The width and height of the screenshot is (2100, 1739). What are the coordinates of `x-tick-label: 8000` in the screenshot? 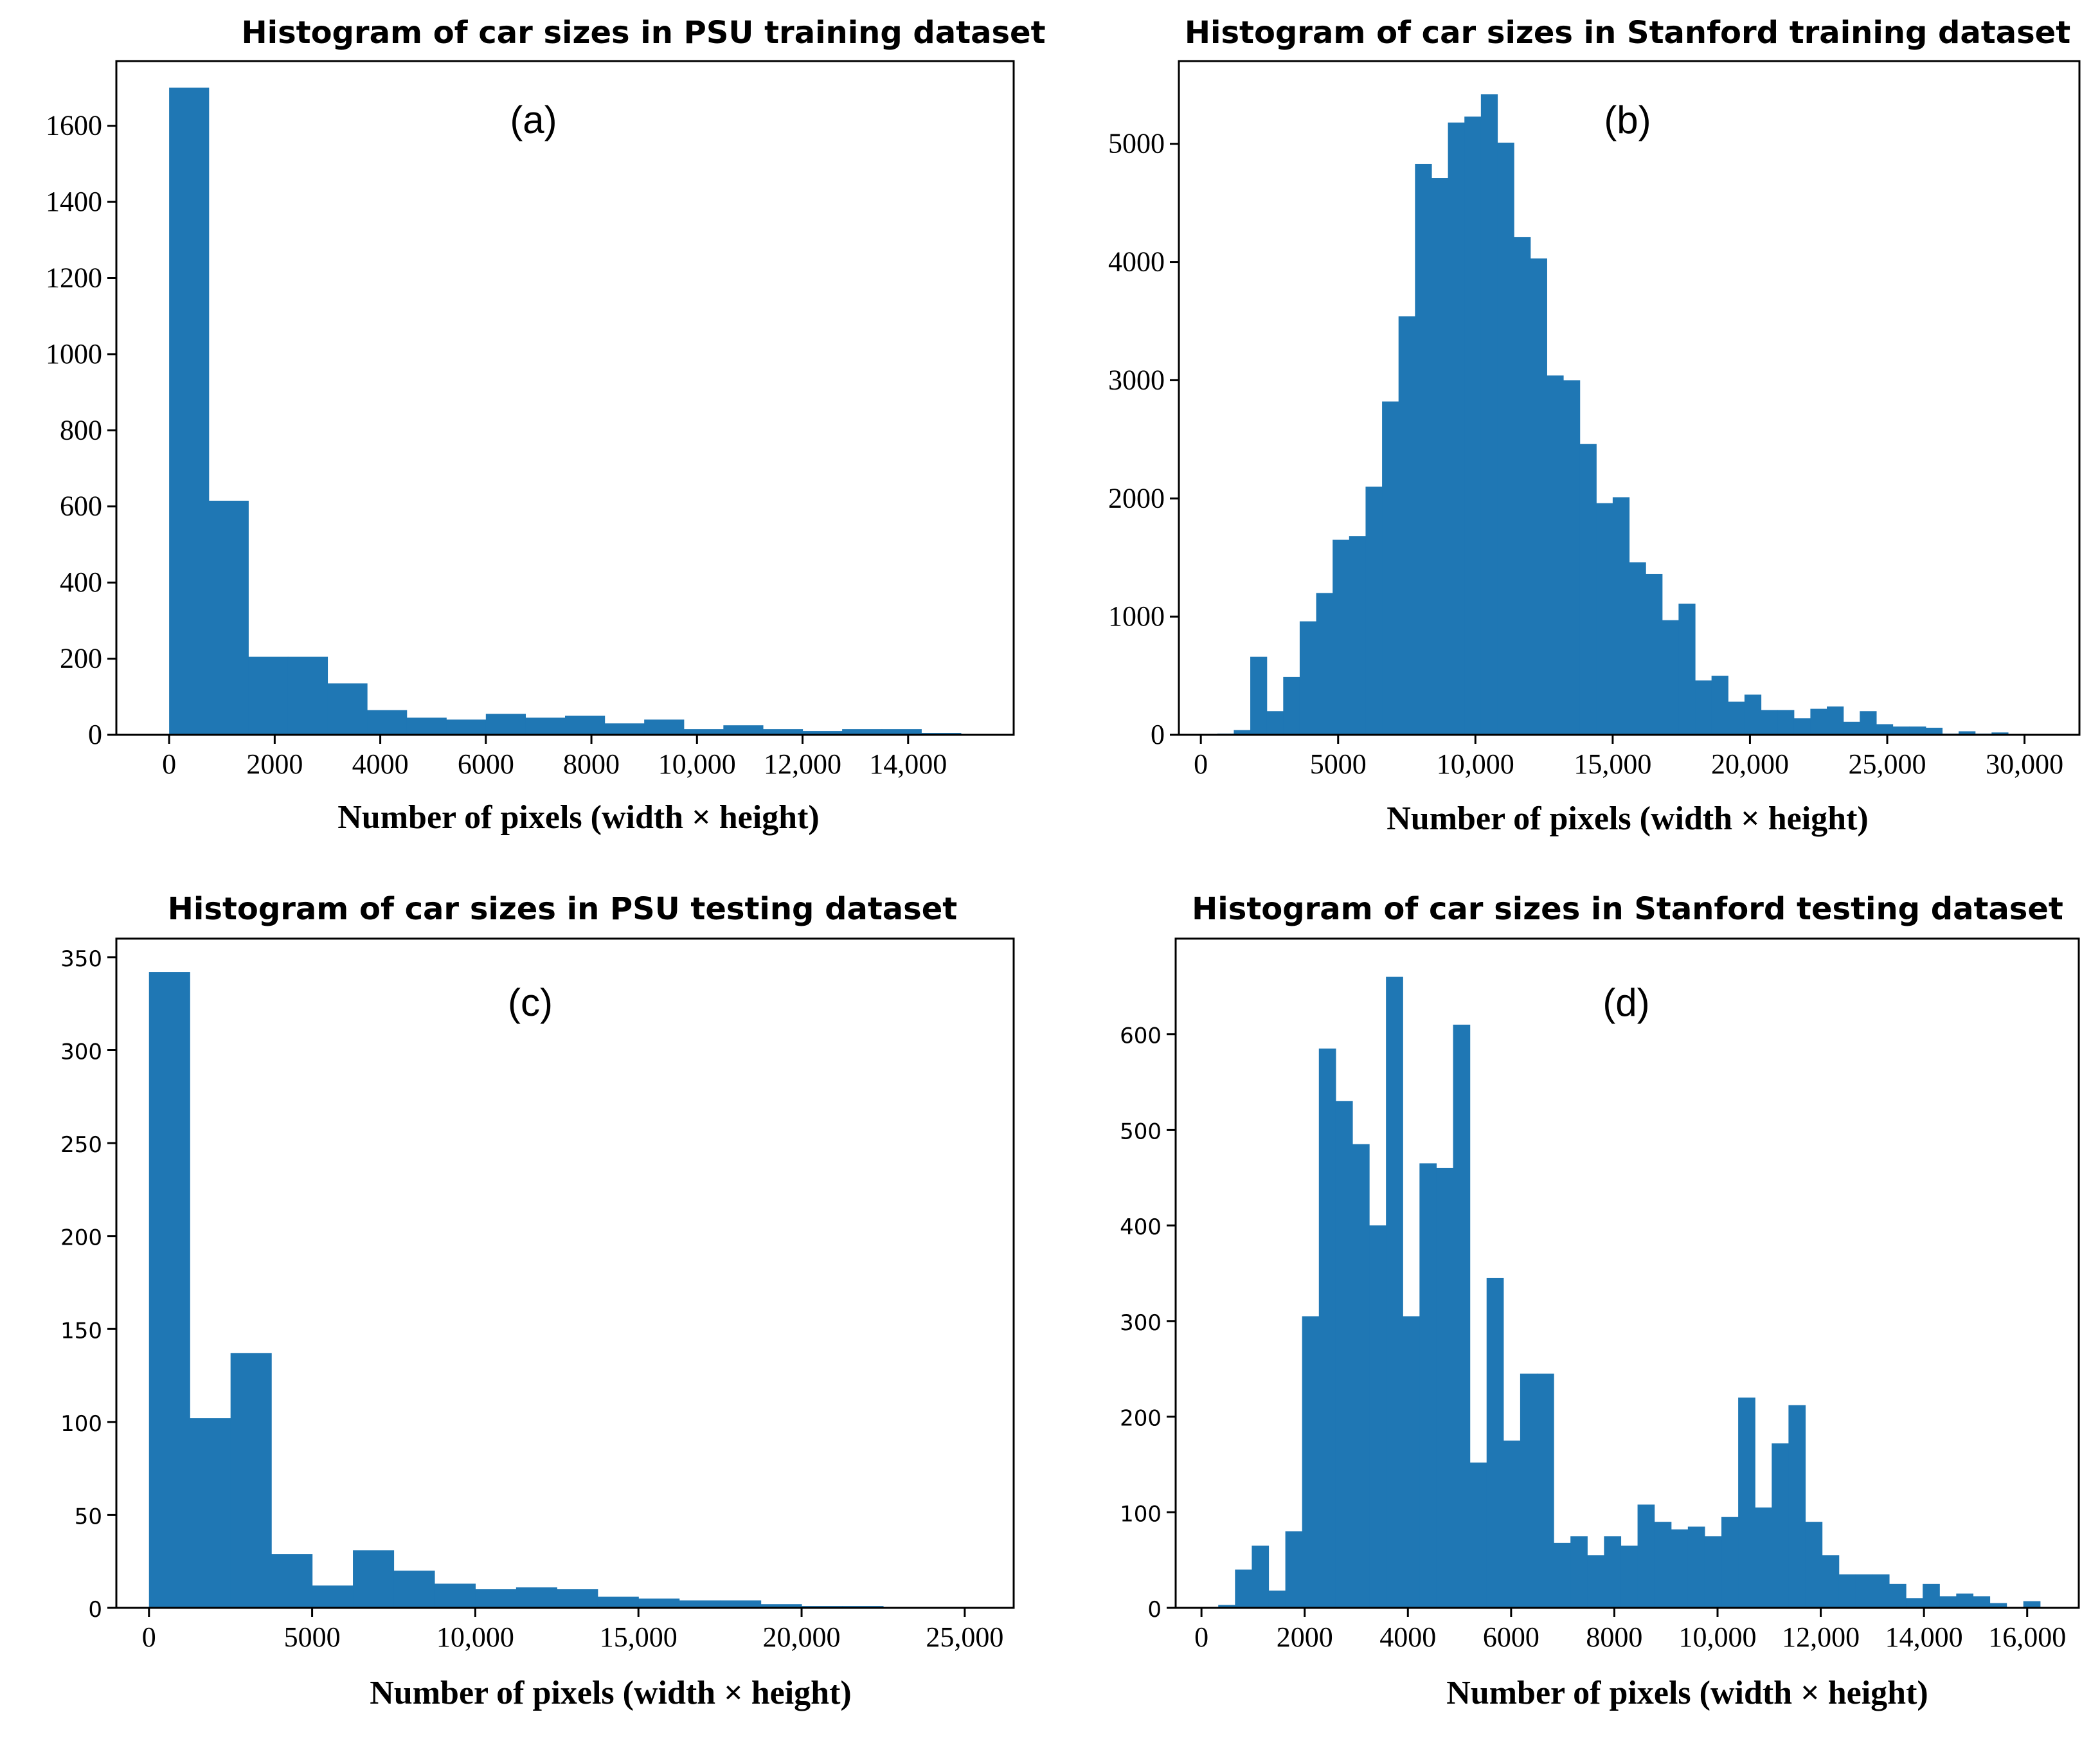 It's located at (591, 764).